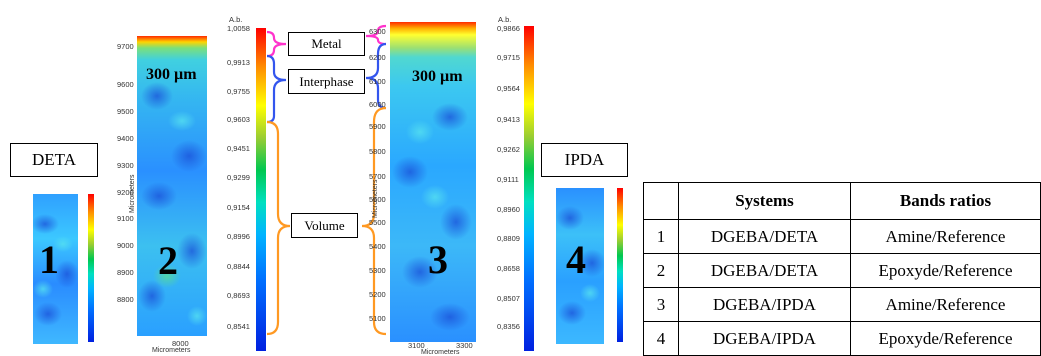 The height and width of the screenshot is (356, 1041). What do you see at coordinates (437, 76) in the screenshot?
I see `map-3-scale-label: 300 µm` at bounding box center [437, 76].